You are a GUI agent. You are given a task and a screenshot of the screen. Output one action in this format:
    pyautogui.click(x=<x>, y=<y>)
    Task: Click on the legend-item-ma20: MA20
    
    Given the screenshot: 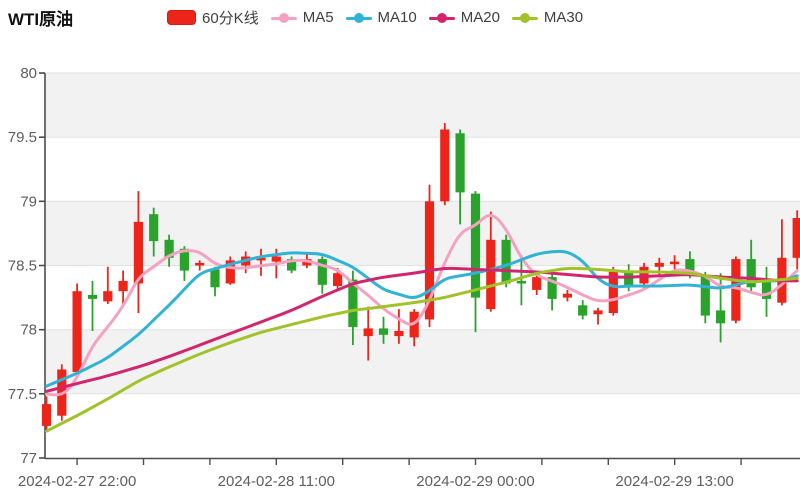 What is the action you would take?
    pyautogui.click(x=464, y=17)
    